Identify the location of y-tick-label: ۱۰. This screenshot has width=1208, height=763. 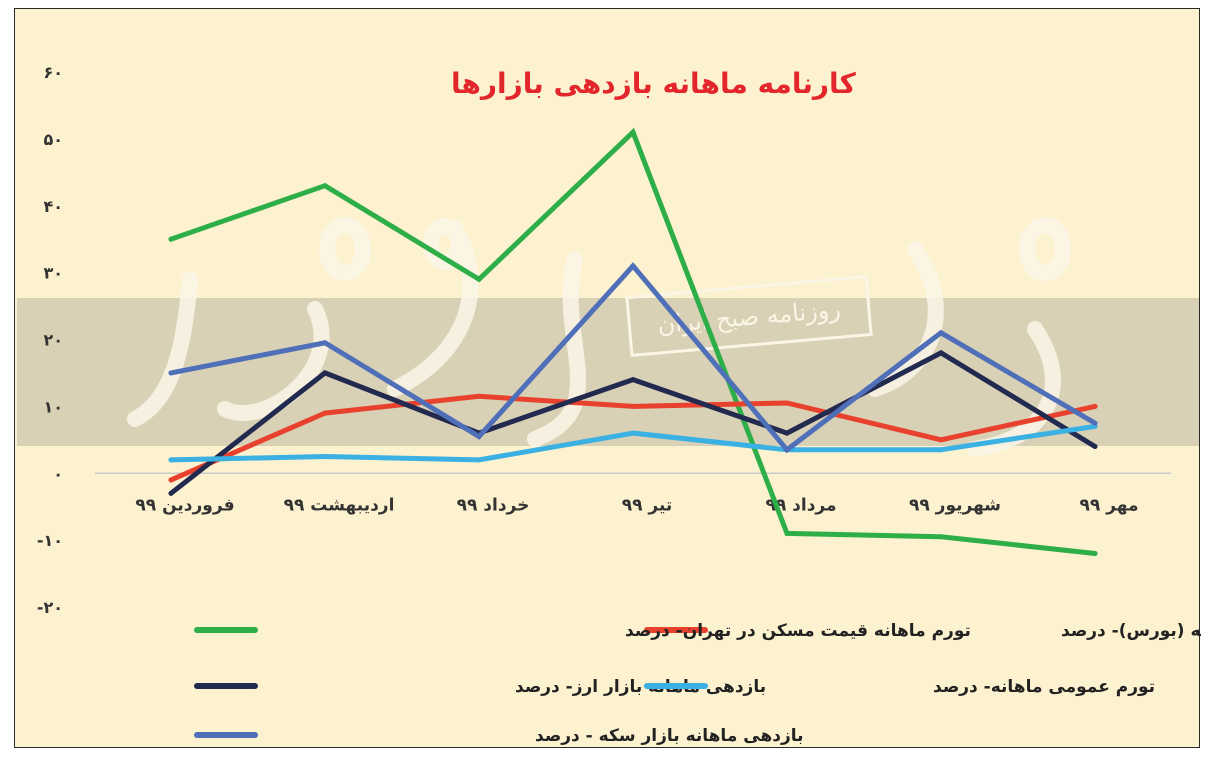
(53, 406).